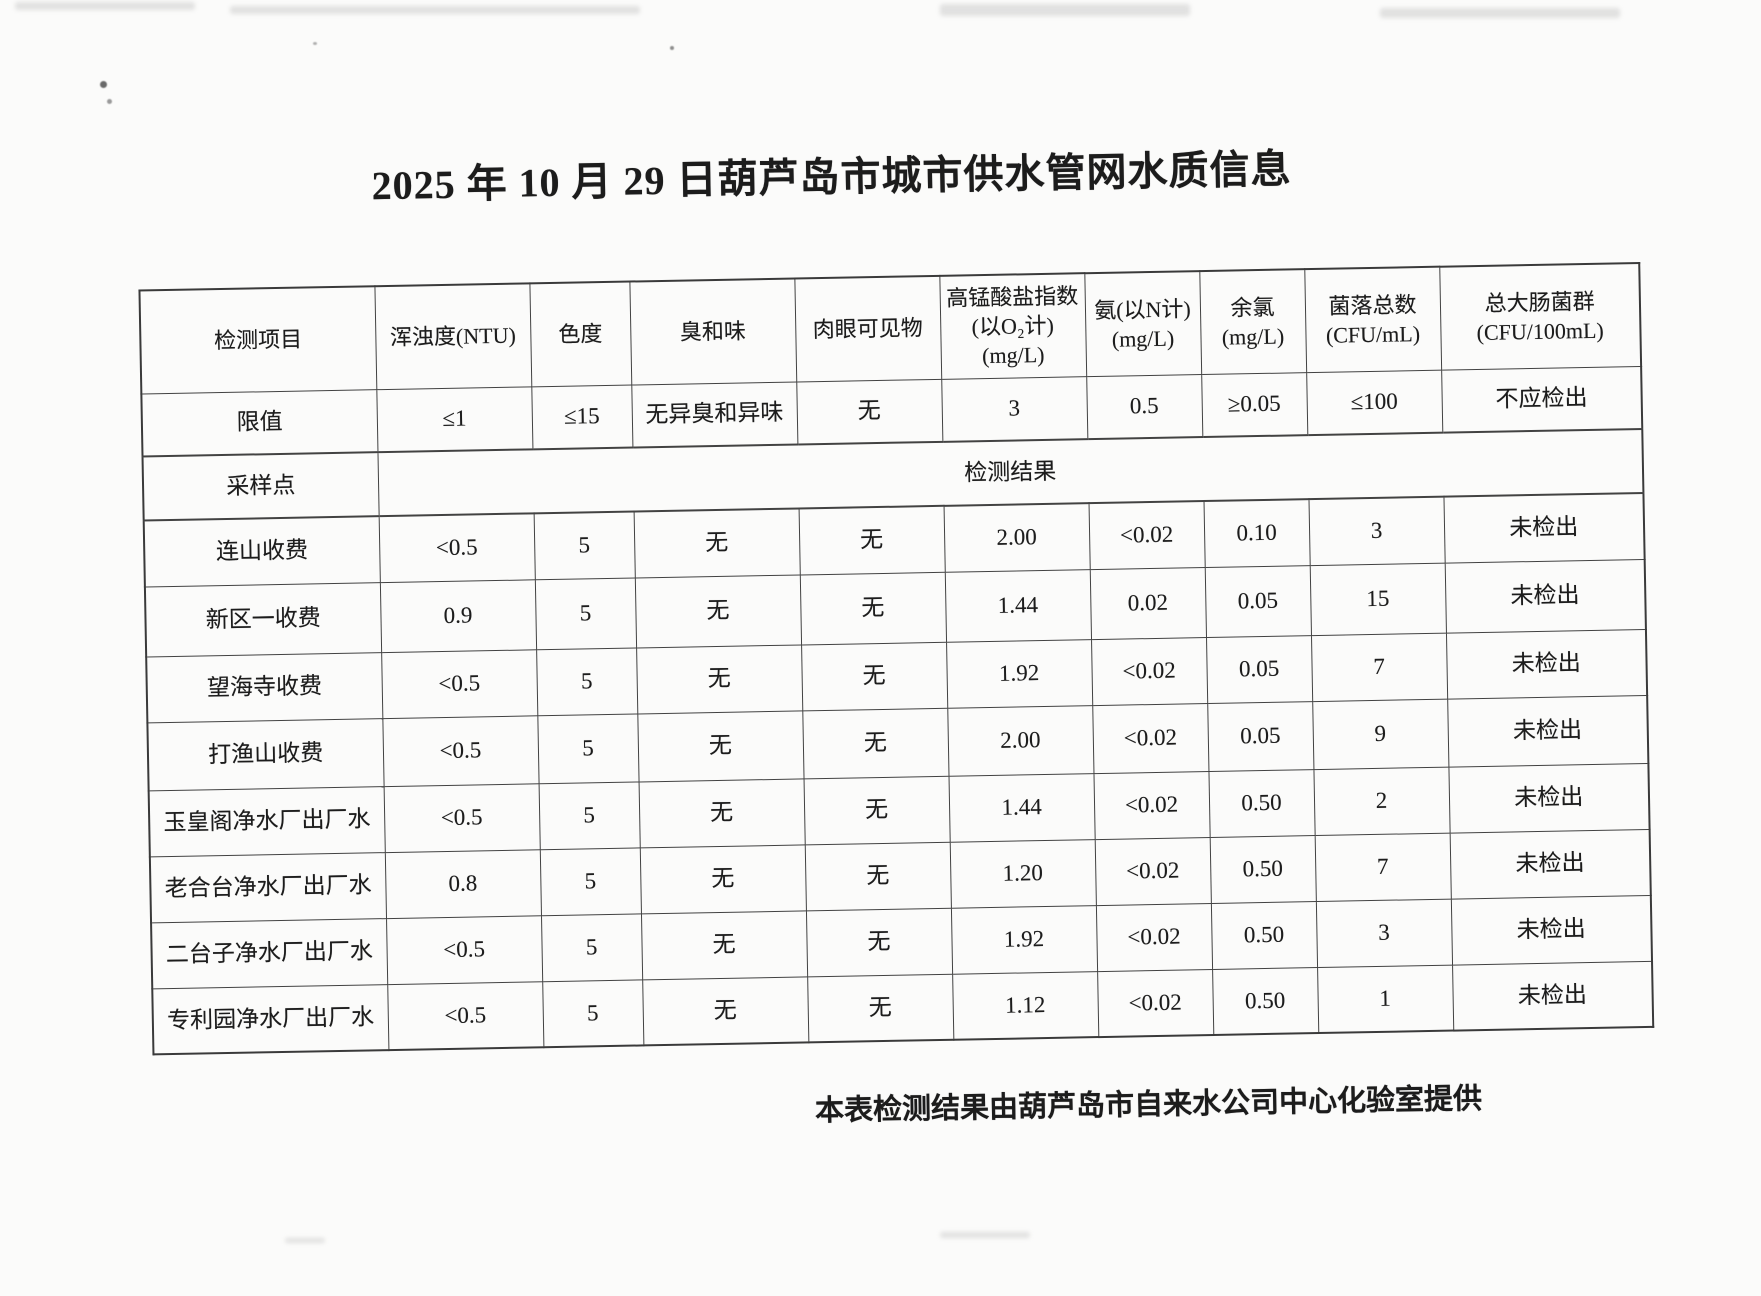  What do you see at coordinates (1256, 533) in the screenshot?
I see `cell: 0.10` at bounding box center [1256, 533].